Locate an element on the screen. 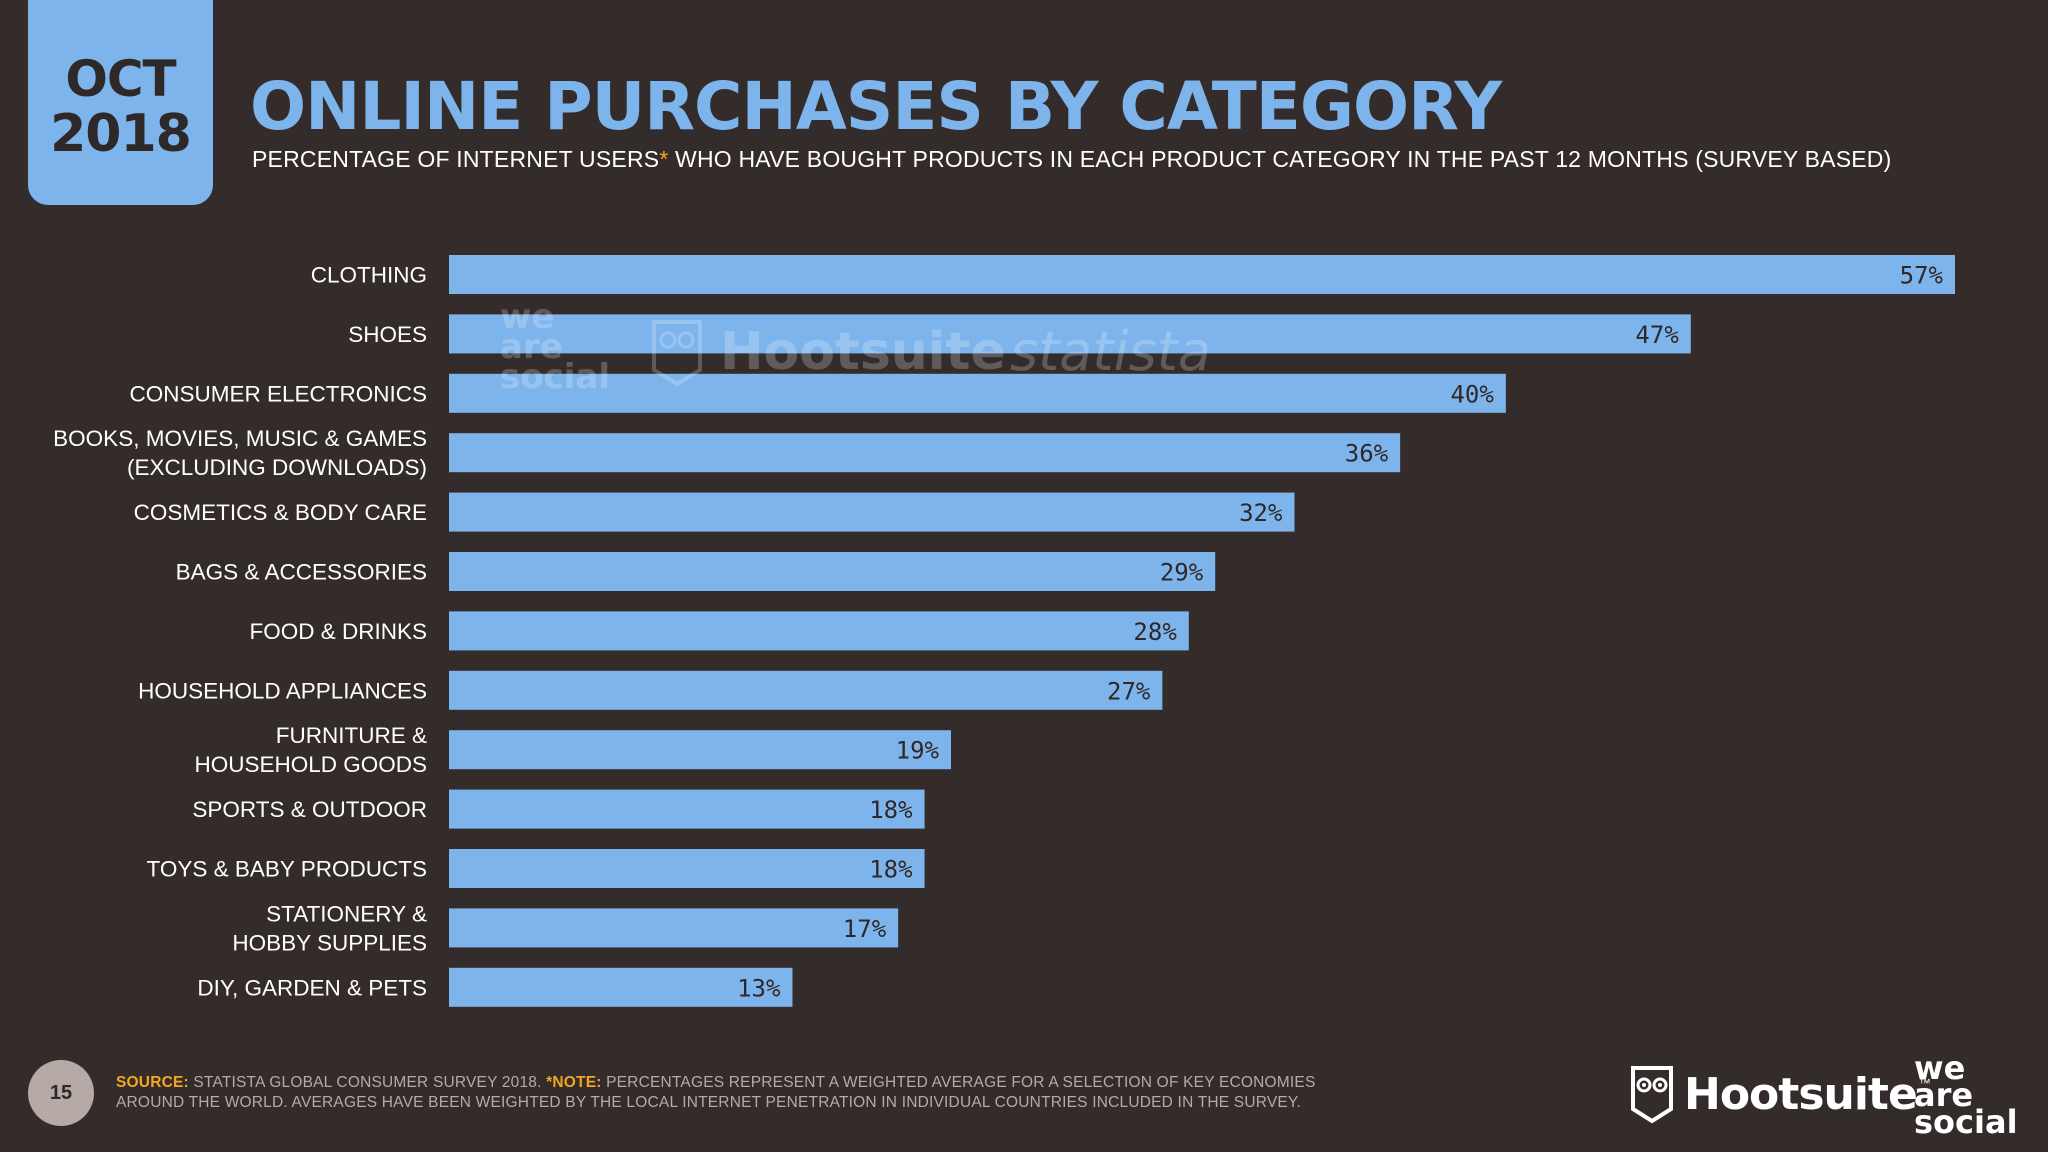  category-label: SPORTS & OUTDOOR is located at coordinates (309, 809).